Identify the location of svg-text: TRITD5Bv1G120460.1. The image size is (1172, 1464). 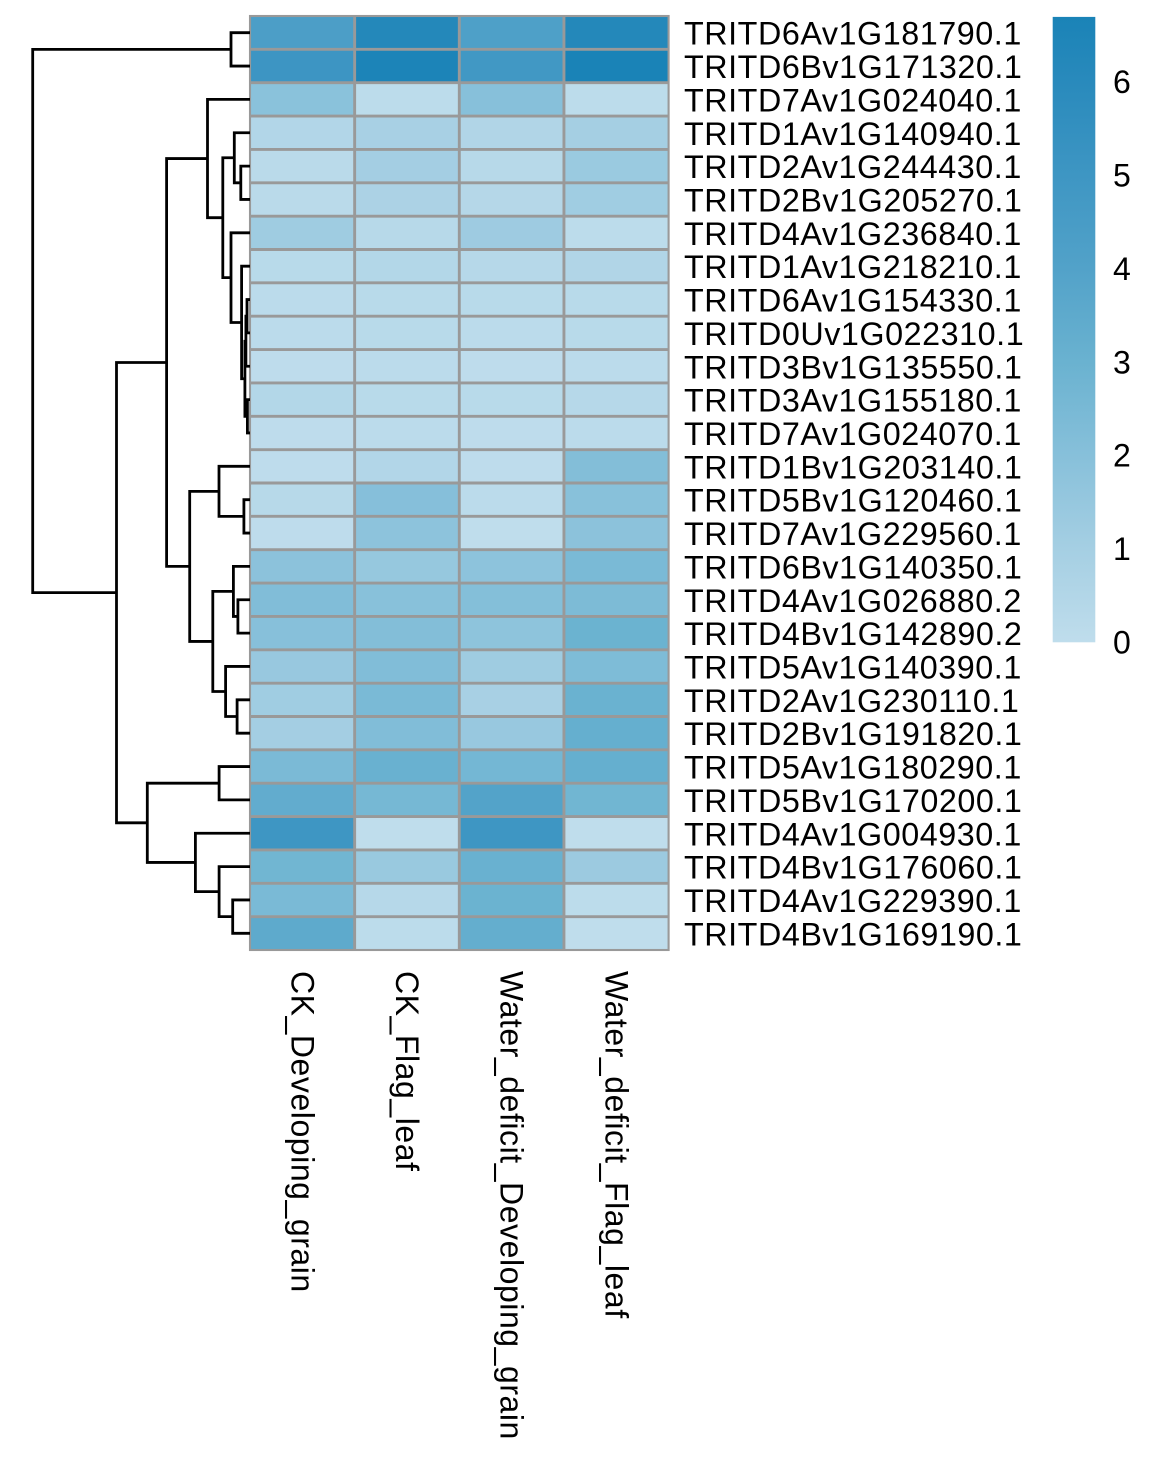
(853, 501).